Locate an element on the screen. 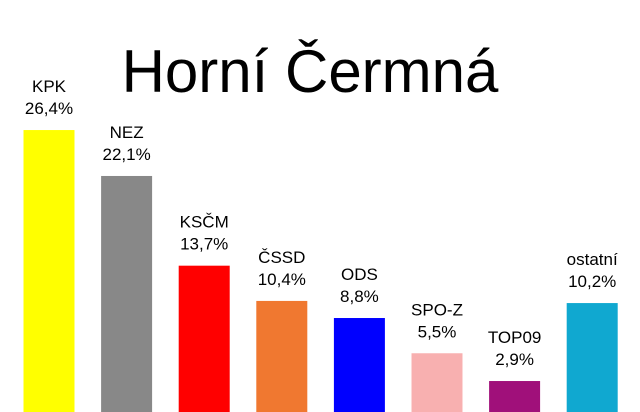 The image size is (640, 412). category-label: KSČM is located at coordinates (204, 222).